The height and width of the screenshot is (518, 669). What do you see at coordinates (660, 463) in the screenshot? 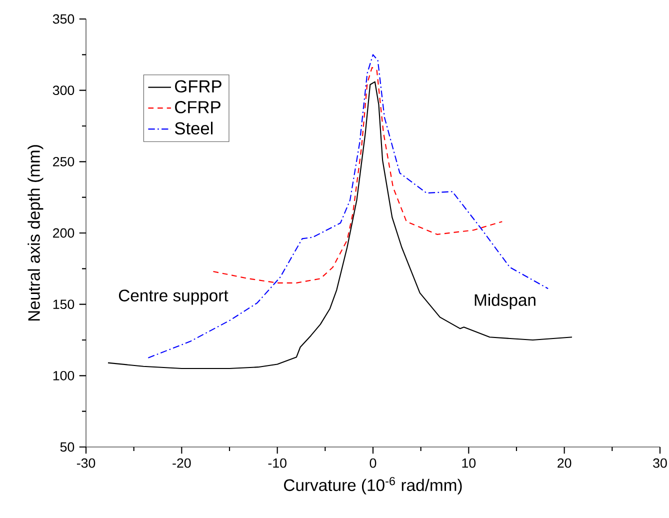
I see `x-tick-label: 30` at bounding box center [660, 463].